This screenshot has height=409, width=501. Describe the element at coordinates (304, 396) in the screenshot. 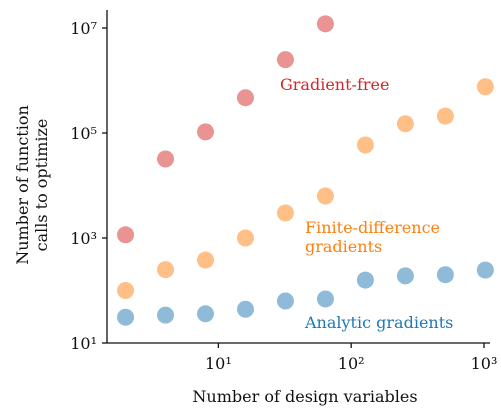

I see `x-axis-label: Number of design variables` at that location.